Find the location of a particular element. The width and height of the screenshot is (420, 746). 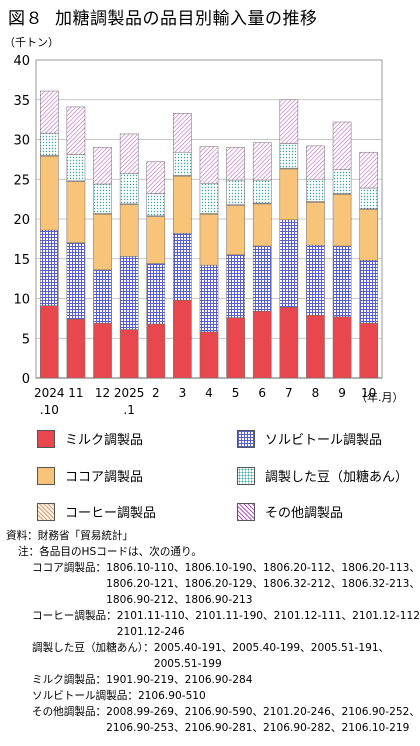

x-tick-labels: 2024 .10 11 12 2025 .1 2 3 4 5 6 7 8 9 10 is located at coordinates (205, 401).